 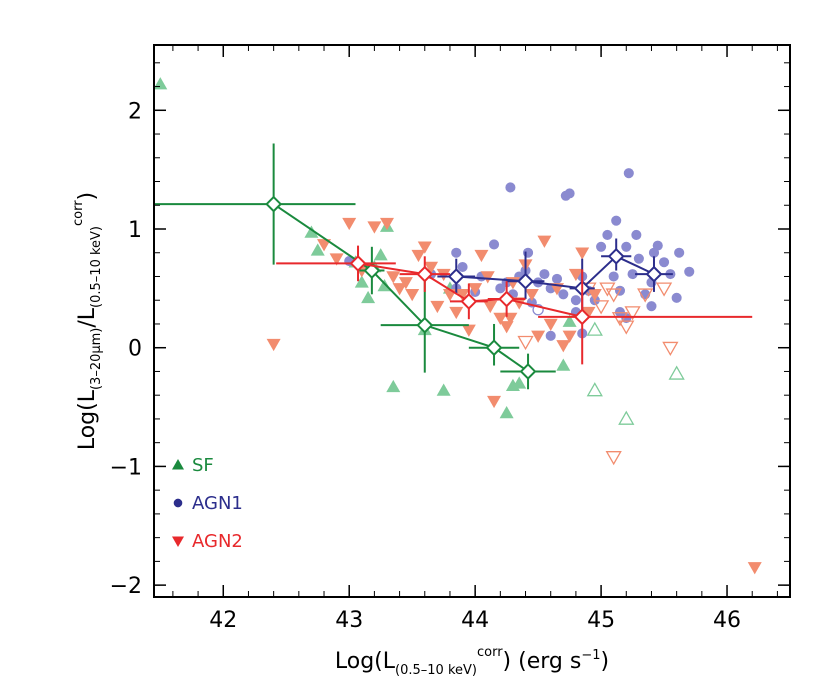 What do you see at coordinates (538, 310) in the screenshot?
I see `agn1-open-point` at bounding box center [538, 310].